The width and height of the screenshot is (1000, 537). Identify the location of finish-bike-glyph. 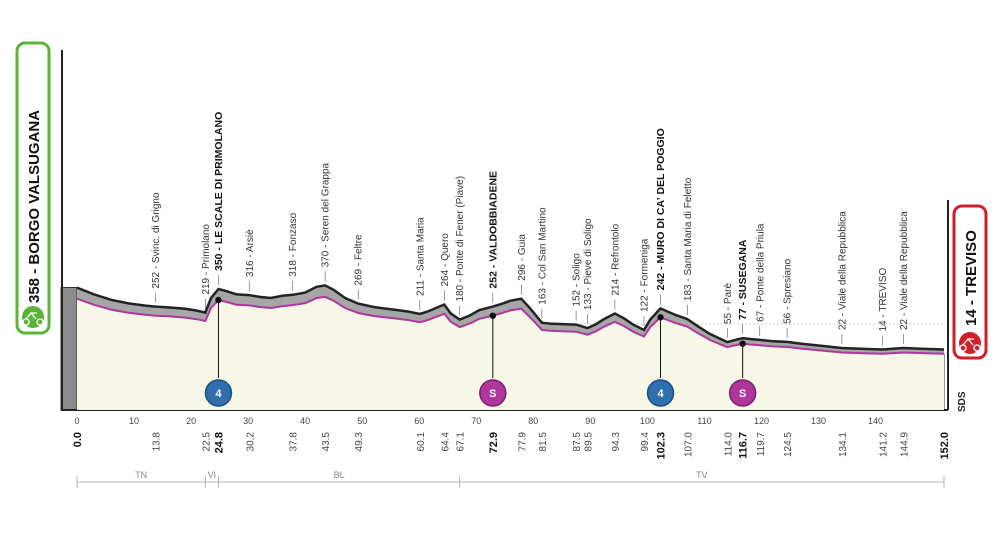
(970, 344).